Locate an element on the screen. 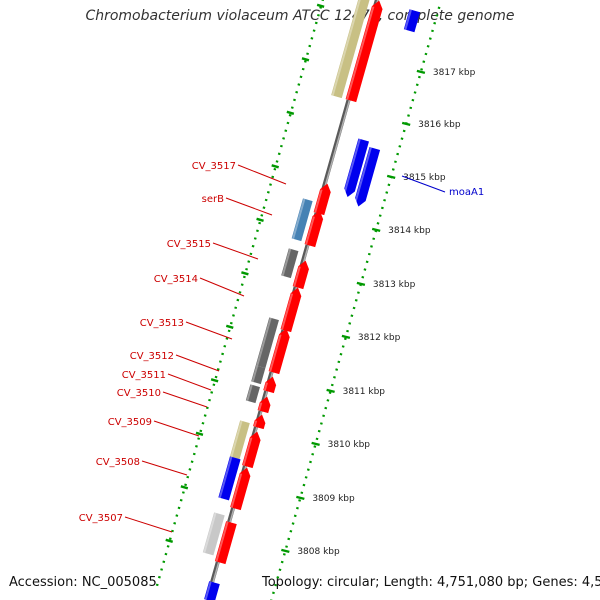  gene-serB-shine is located at coordinates (299, 219).